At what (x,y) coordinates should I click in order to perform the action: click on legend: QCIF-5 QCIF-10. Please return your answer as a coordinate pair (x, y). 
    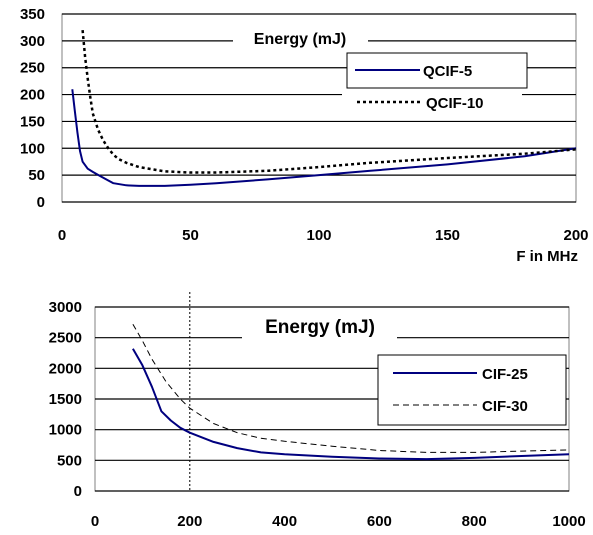
    Looking at the image, I should click on (434, 83).